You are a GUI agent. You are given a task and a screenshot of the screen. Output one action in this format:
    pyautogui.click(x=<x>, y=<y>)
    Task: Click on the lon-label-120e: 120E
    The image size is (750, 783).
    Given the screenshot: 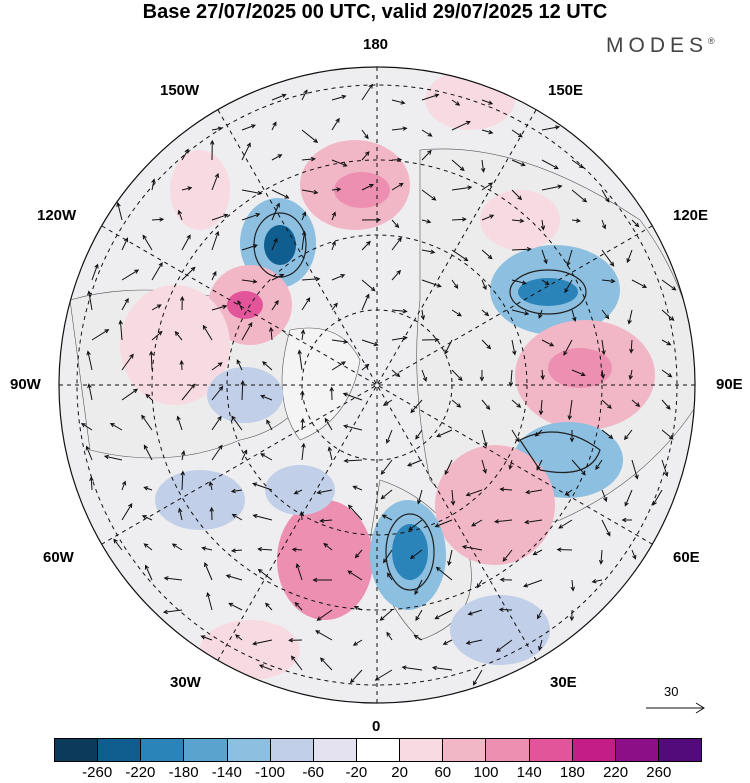 What is the action you would take?
    pyautogui.click(x=691, y=215)
    